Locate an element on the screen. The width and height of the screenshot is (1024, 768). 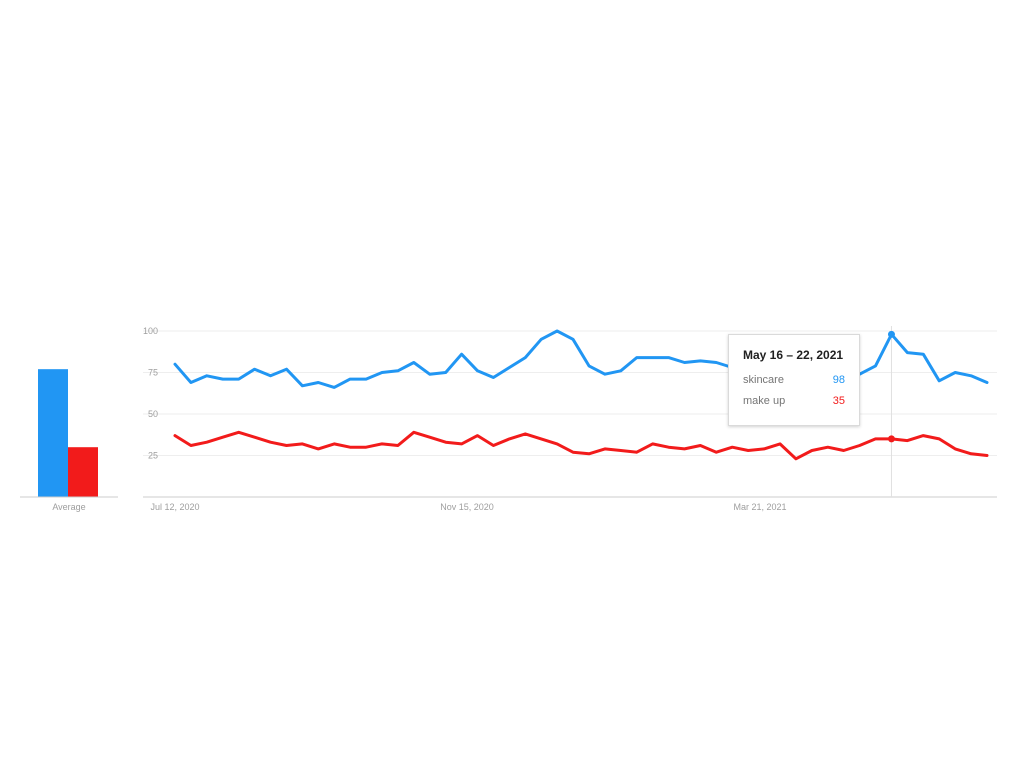
tooltip-term-makeup: make up is located at coordinates (764, 401).